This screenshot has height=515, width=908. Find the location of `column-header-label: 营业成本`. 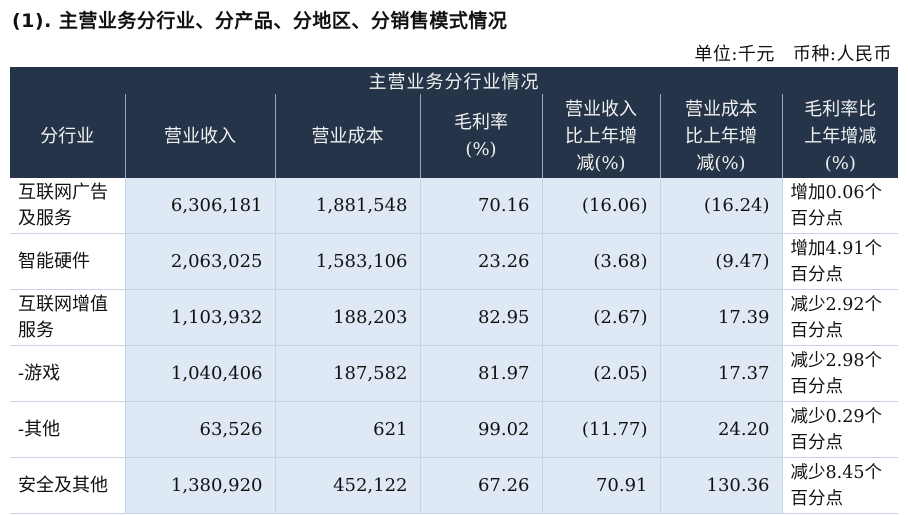

column-header-label: 营业成本 is located at coordinates (347, 136).